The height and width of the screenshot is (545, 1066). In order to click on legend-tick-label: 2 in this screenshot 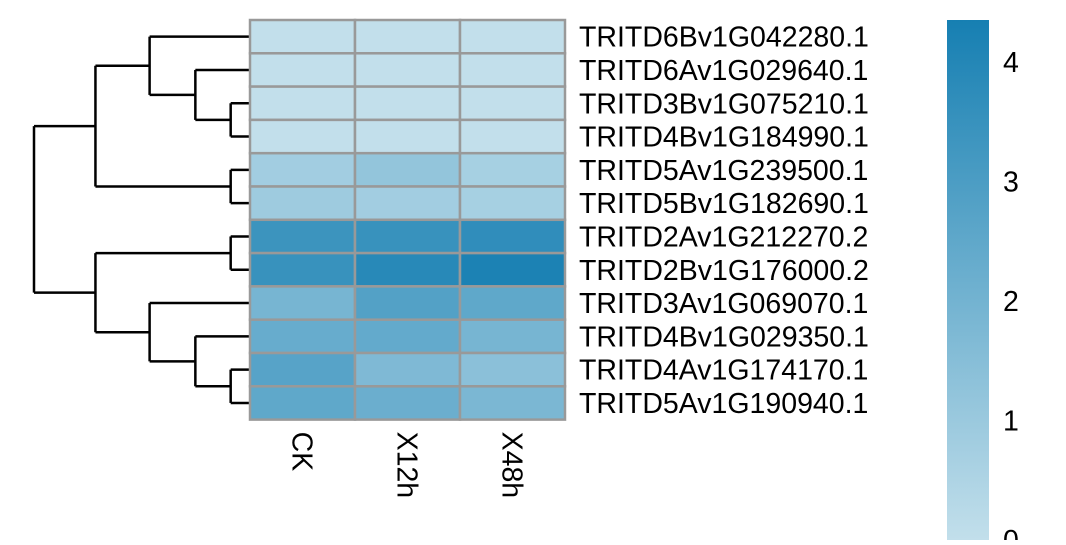, I will do `click(1011, 302)`.